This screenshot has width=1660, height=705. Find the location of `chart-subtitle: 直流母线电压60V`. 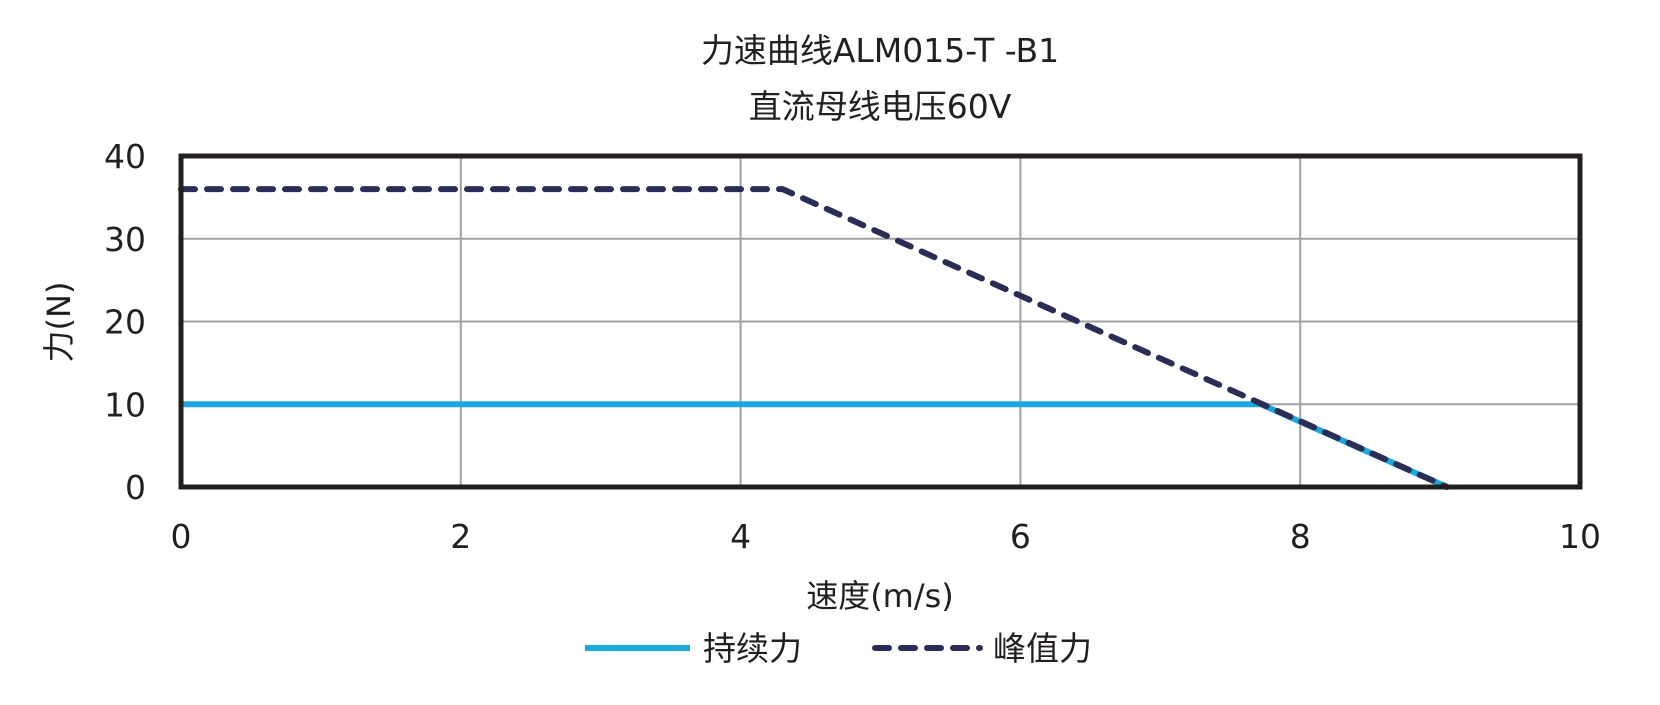

chart-subtitle: 直流母线电压60V is located at coordinates (880, 106).